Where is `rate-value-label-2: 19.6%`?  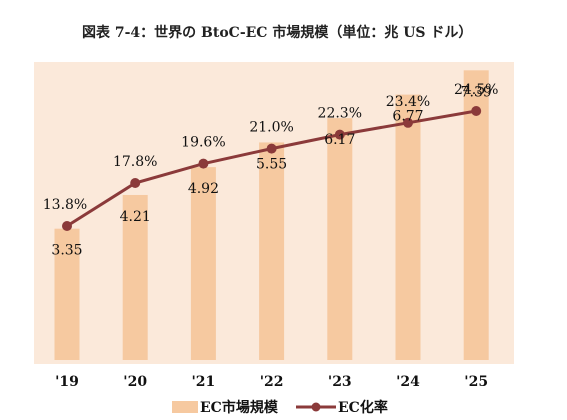 rate-value-label-2: 19.6% is located at coordinates (203, 143).